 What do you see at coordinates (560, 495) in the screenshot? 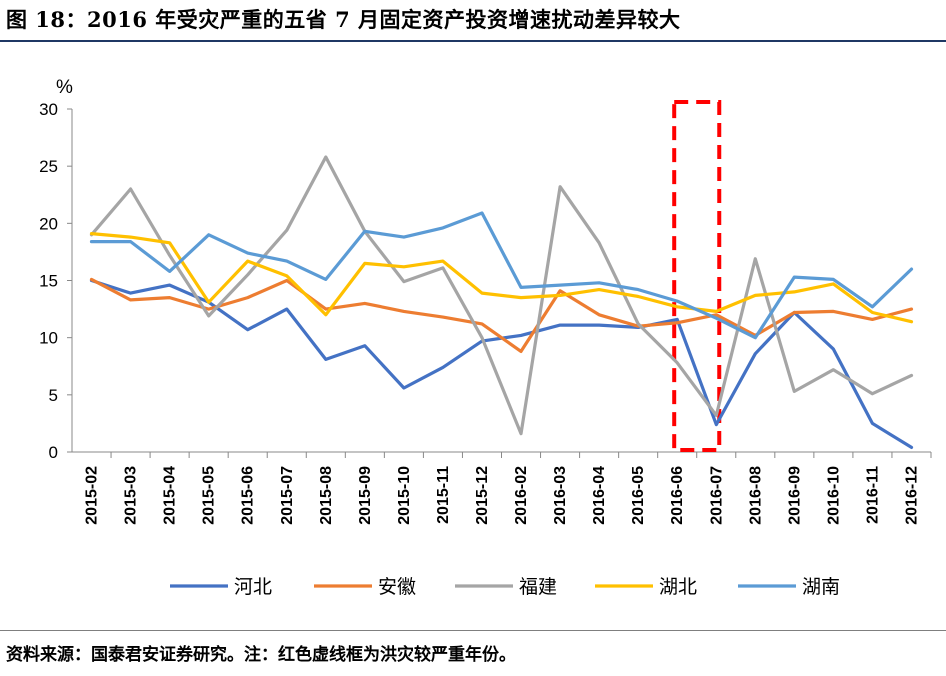
I see `x-tick-label: 2016-03` at bounding box center [560, 495].